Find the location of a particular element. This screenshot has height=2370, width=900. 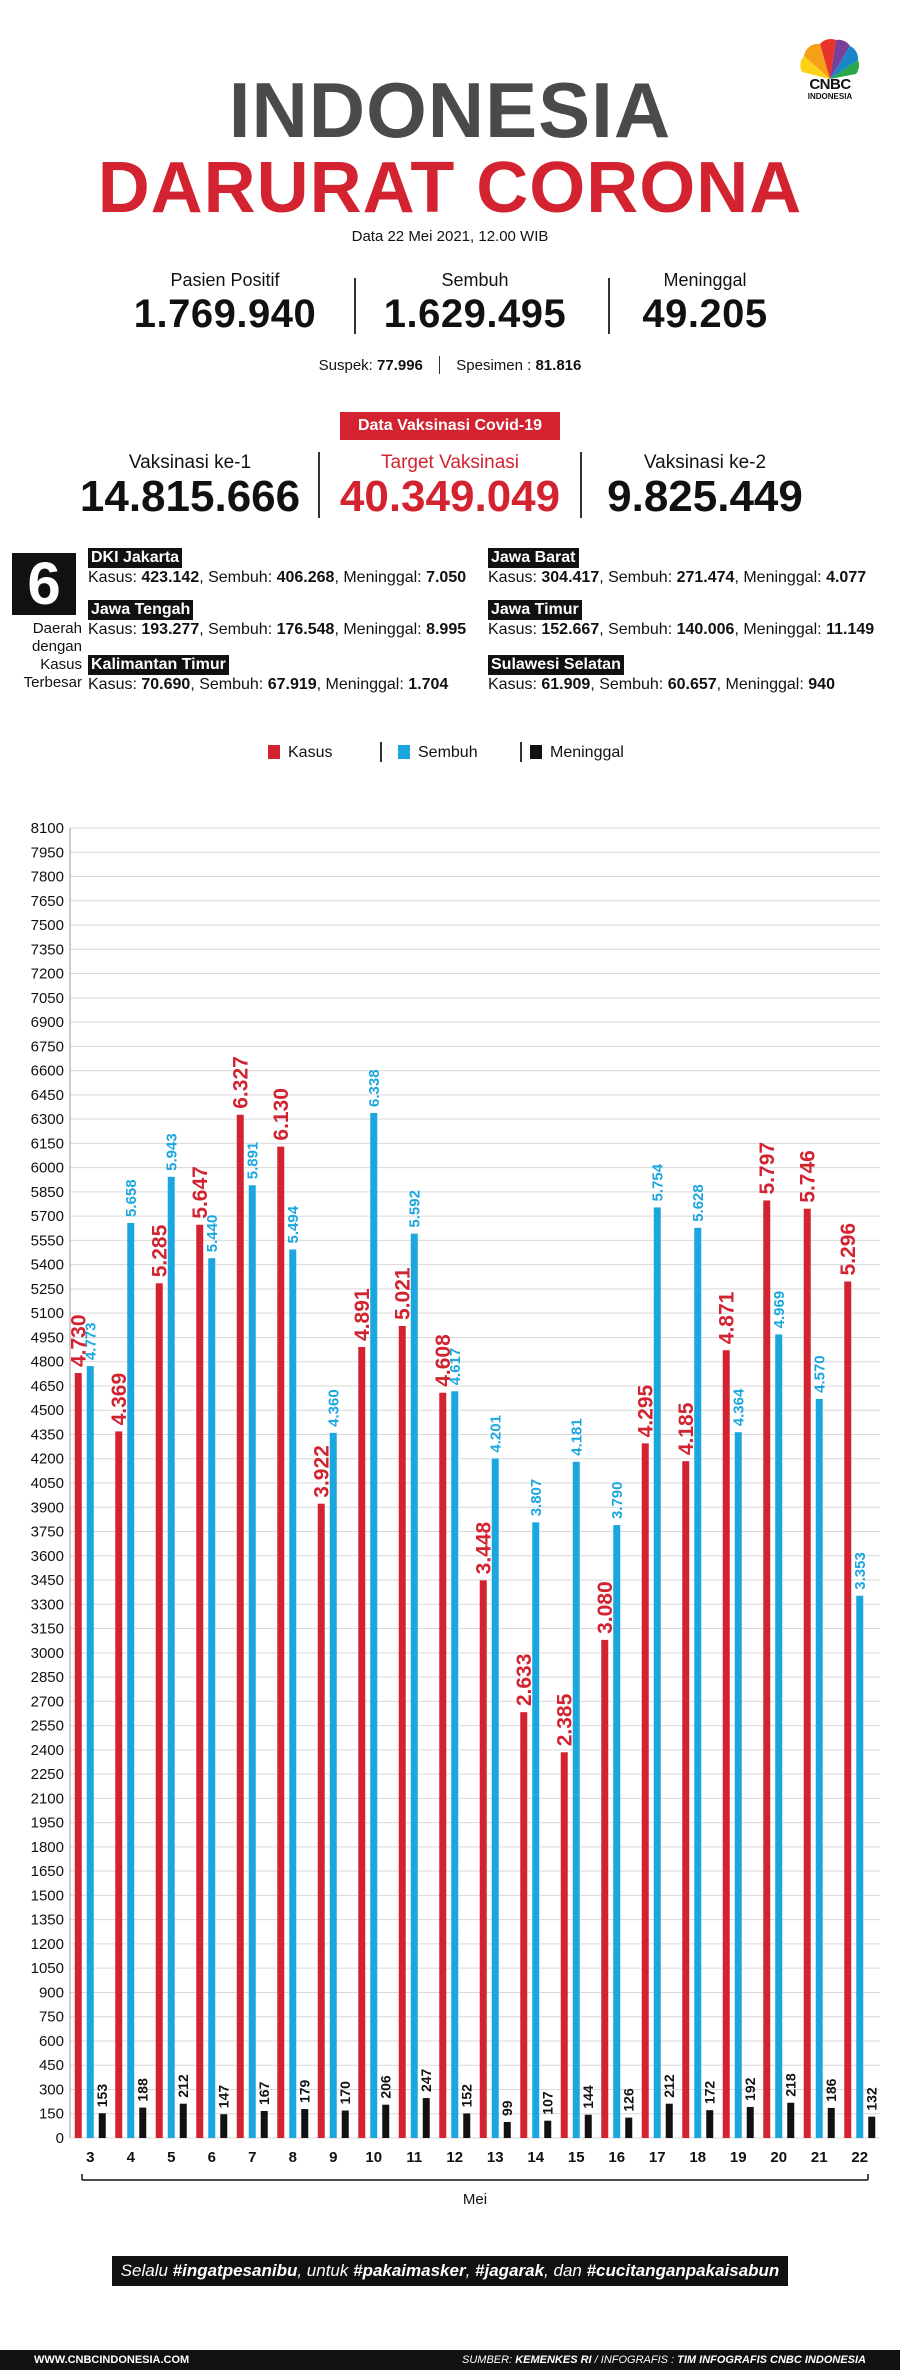

data-label-meninggal: 247 is located at coordinates (426, 2080).